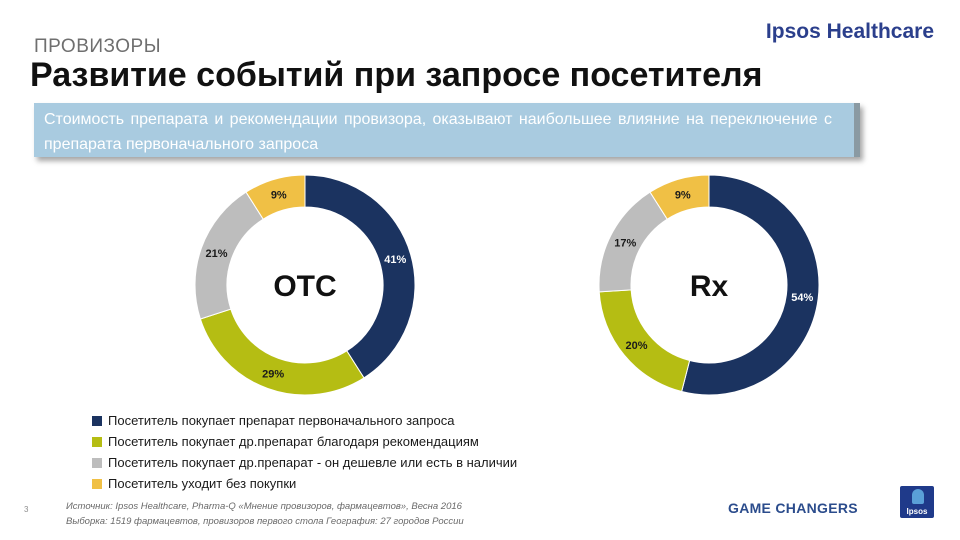  I want to click on slice-value-label: 20%, so click(637, 346).